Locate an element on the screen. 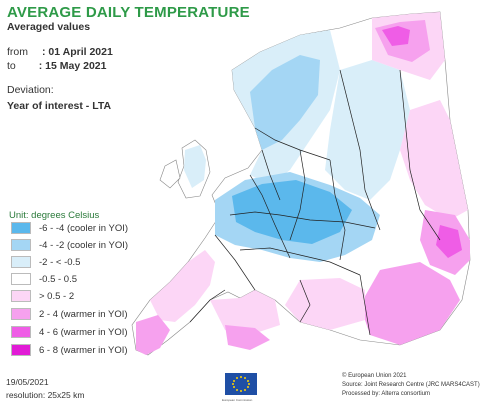  legend-item: -6 - -4 (cooler in YOI) is located at coordinates (69, 228).